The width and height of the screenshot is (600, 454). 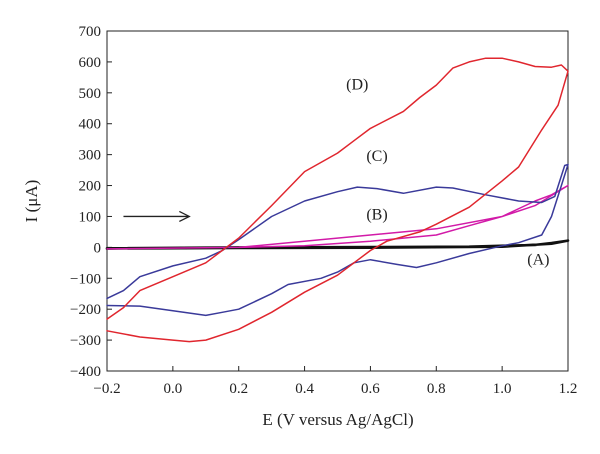 What do you see at coordinates (502, 389) in the screenshot?
I see `x-tick-label: 1.0` at bounding box center [502, 389].